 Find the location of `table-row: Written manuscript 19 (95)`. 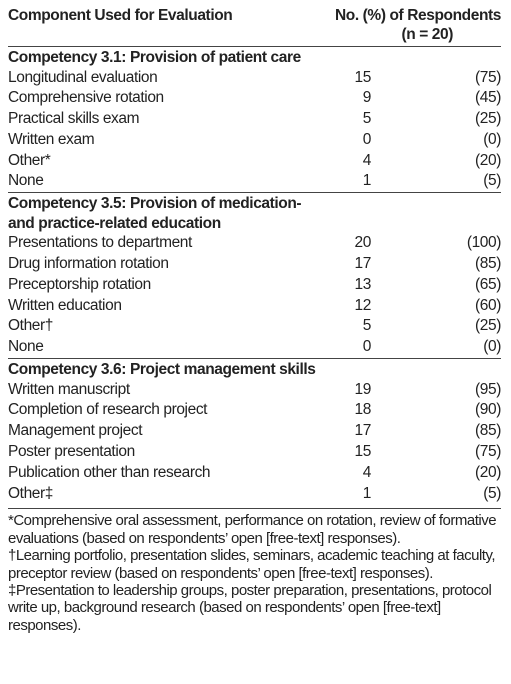

table-row: Written manuscript 19 (95) is located at coordinates (254, 390).